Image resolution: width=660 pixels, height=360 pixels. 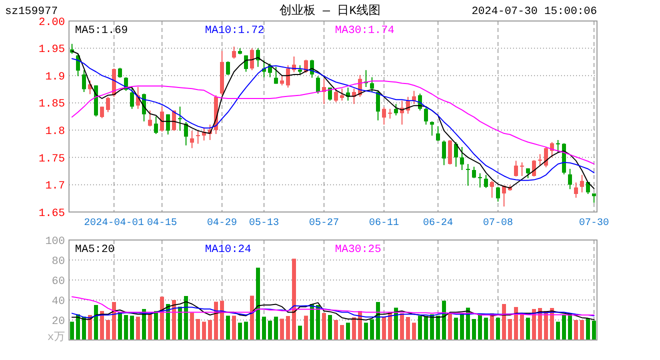 I want to click on y-tick-label: 100, so click(x=55, y=242).